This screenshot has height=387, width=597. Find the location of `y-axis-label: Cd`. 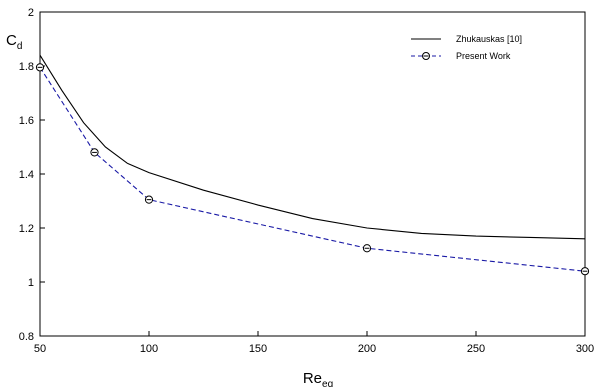

y-axis-label: Cd is located at coordinates (14, 42).